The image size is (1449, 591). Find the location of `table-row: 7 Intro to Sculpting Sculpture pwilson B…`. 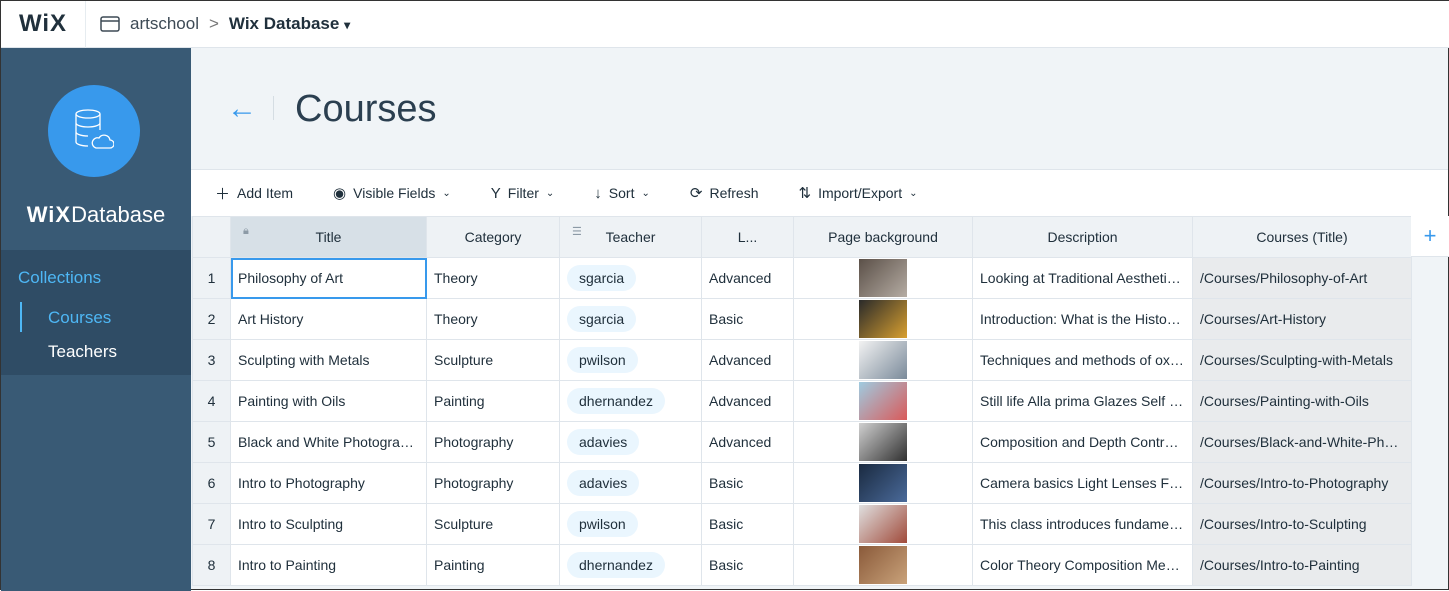

table-row: 7 Intro to Sculpting Sculpture pwilson B… is located at coordinates (802, 524).